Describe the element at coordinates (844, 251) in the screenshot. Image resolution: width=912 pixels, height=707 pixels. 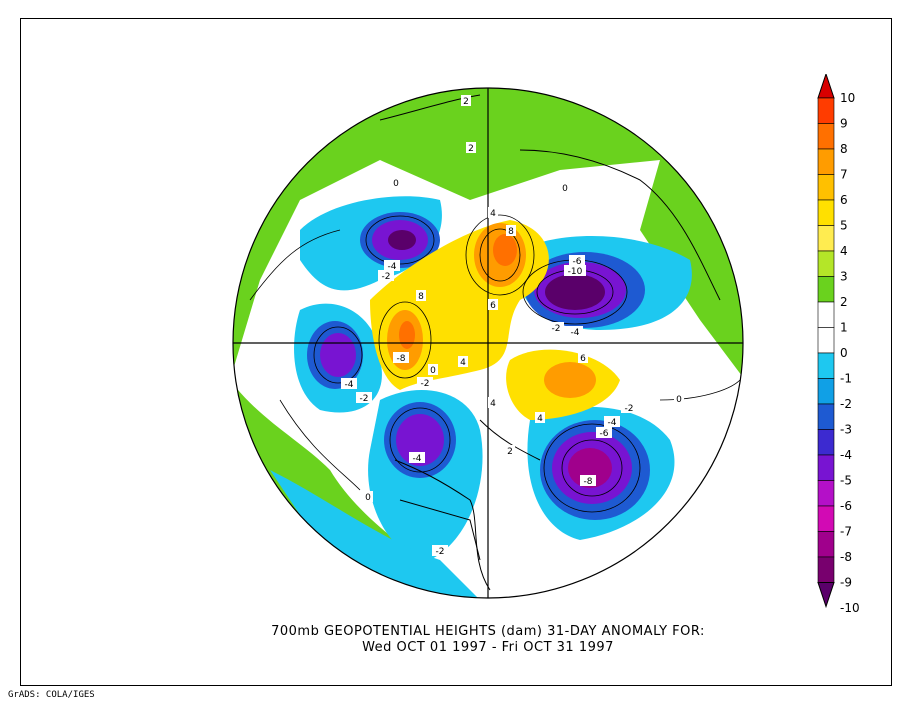
I see `colorbar-tick-label: 4` at that location.